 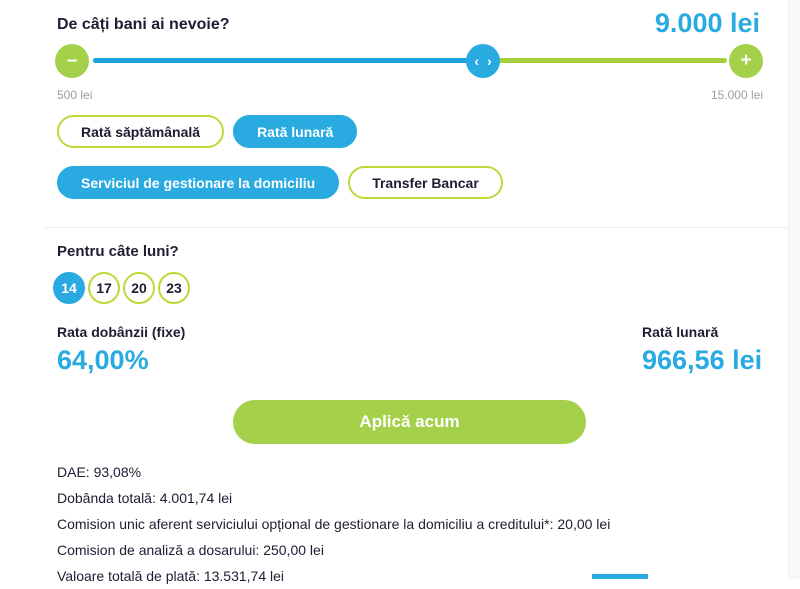 What do you see at coordinates (198, 182) in the screenshot?
I see `service-home-management-button: Serviciul de gestionare la domiciliu` at bounding box center [198, 182].